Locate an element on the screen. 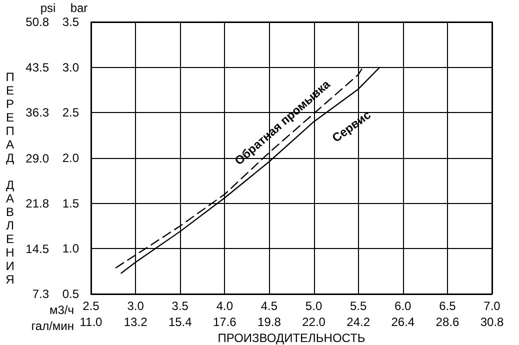 This screenshot has height=345, width=519. text: гал/мин is located at coordinates (52, 326).